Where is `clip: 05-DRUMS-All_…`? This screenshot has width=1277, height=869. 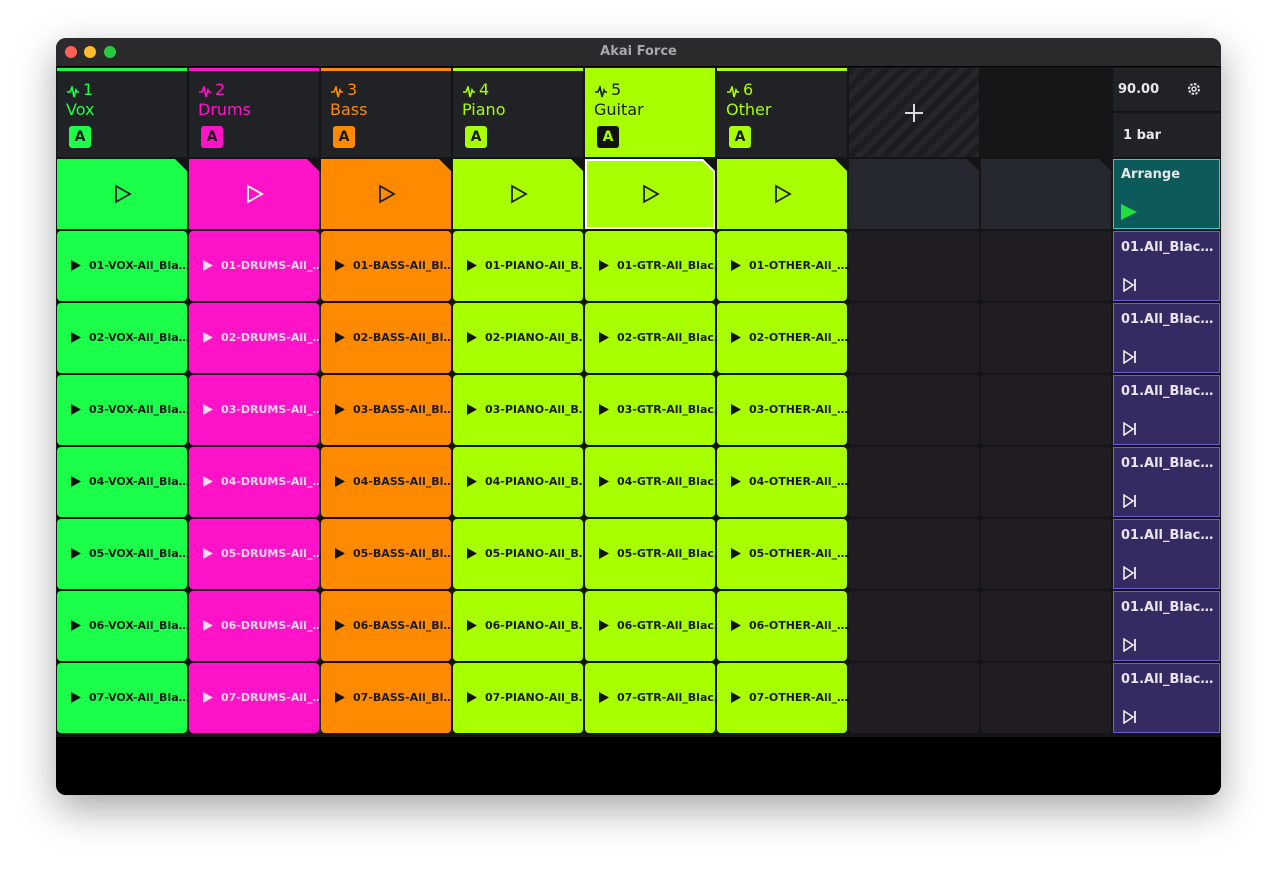
clip: 05-DRUMS-All_… is located at coordinates (254, 554).